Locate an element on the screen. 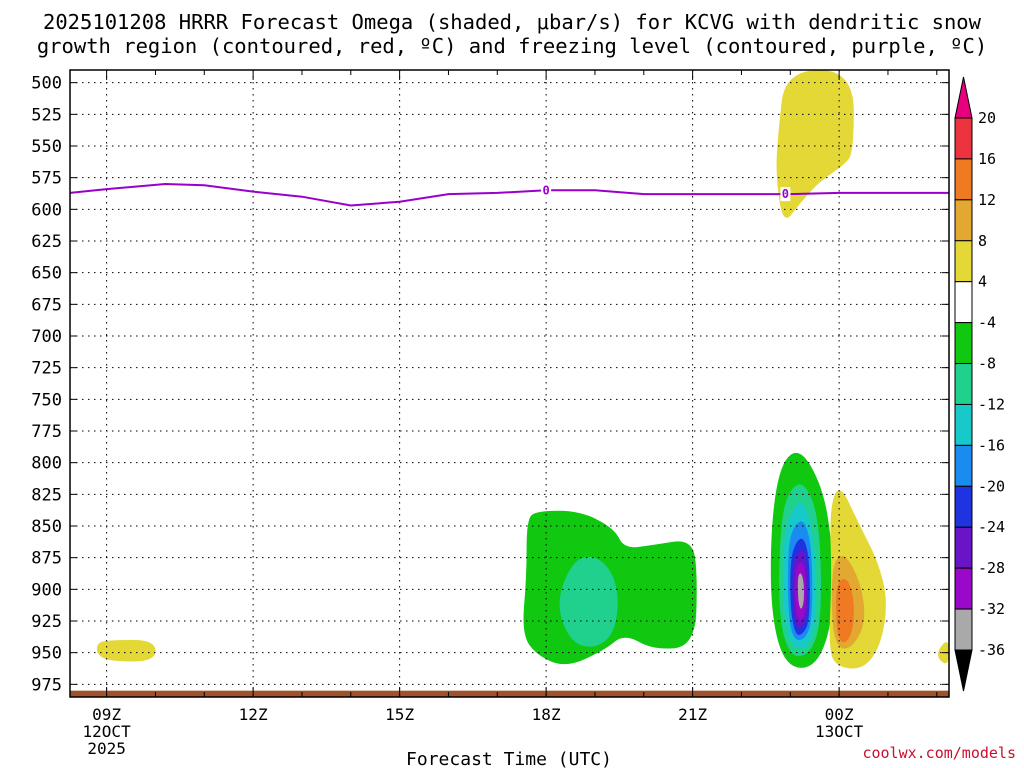  y-tick-label-875: 875 is located at coordinates (46, 559).